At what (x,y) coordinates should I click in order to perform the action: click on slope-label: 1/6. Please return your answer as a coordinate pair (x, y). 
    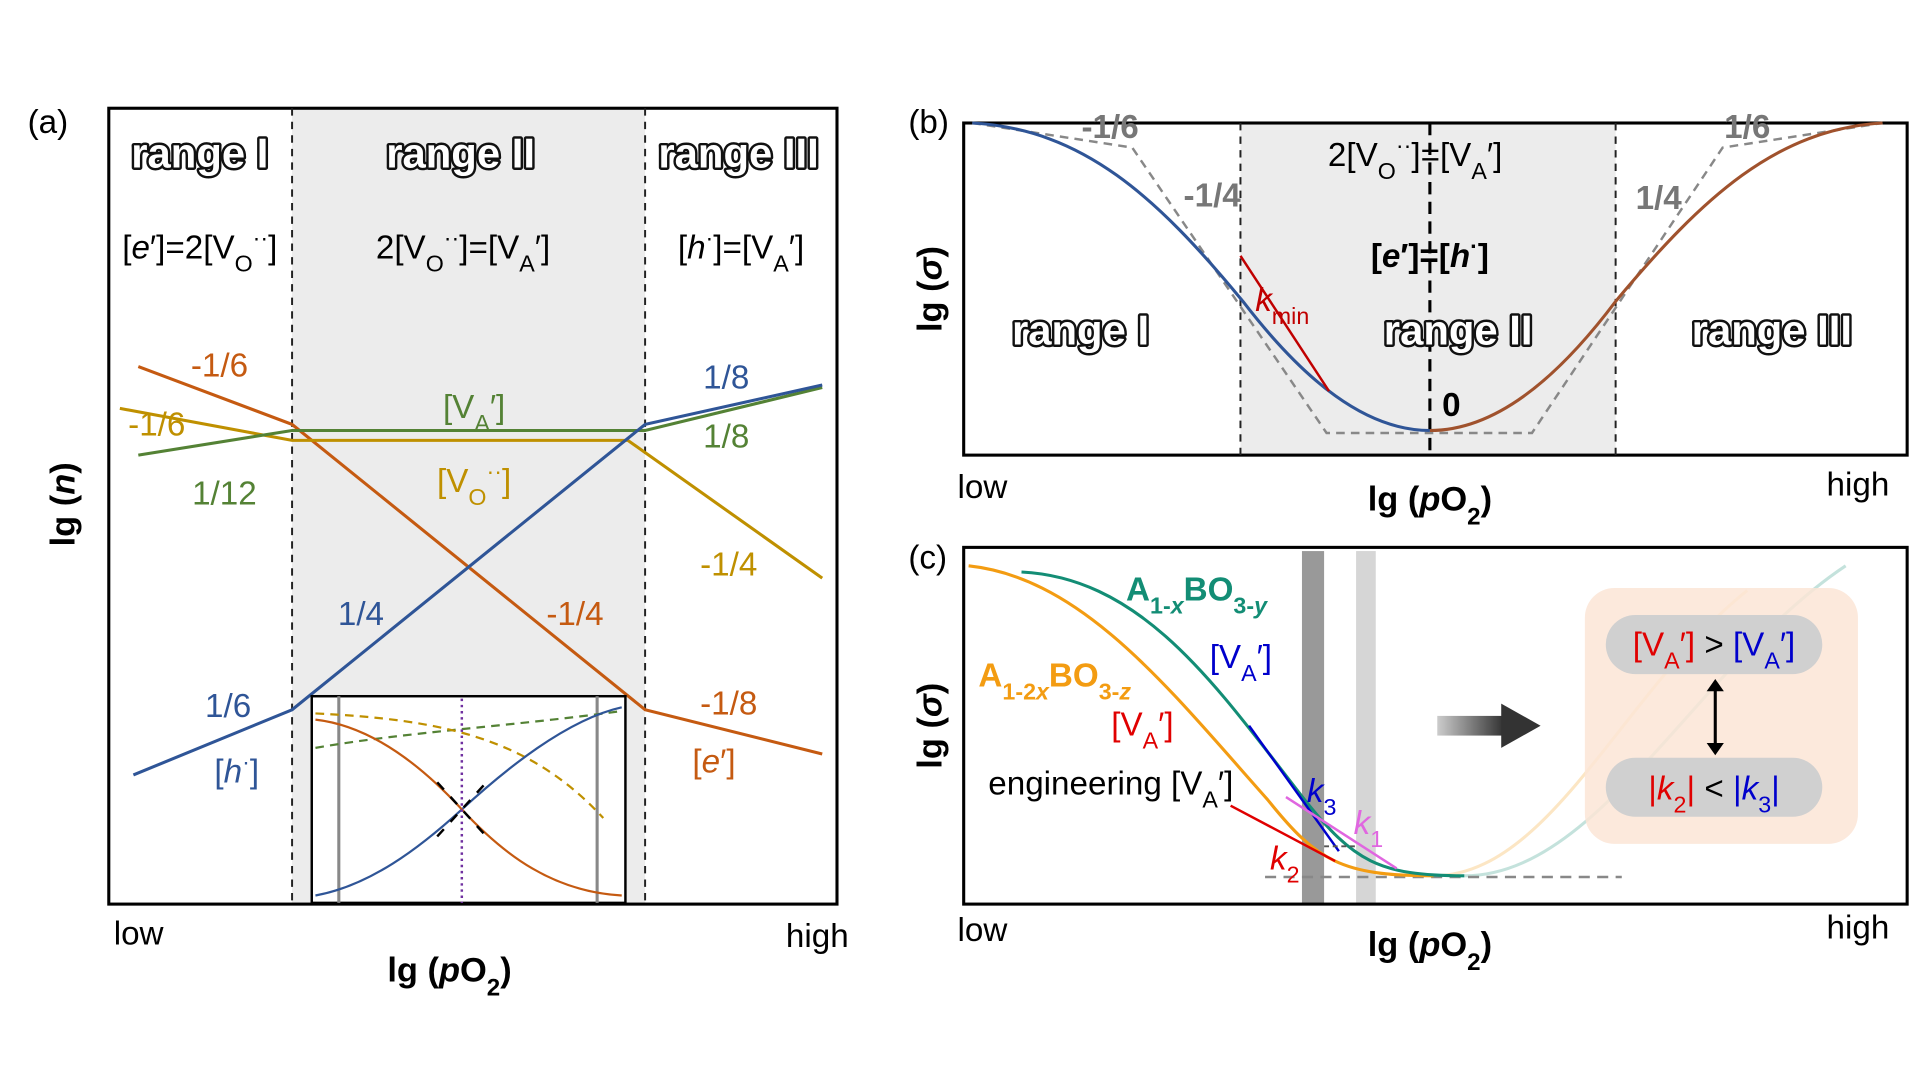
    Looking at the image, I should click on (228, 706).